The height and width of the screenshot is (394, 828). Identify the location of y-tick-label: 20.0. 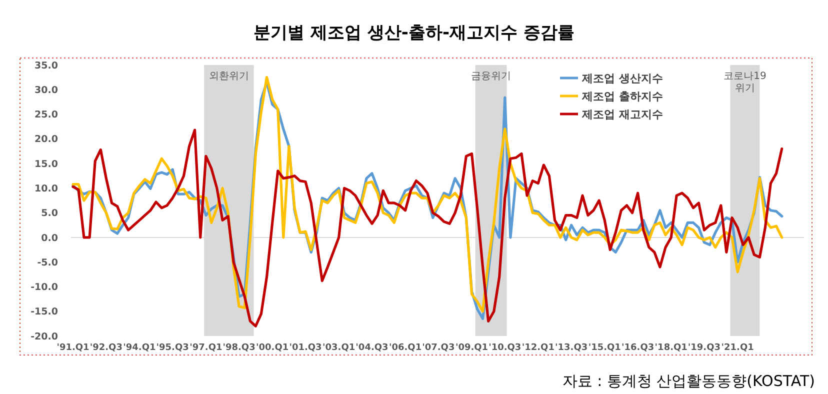
(46, 140).